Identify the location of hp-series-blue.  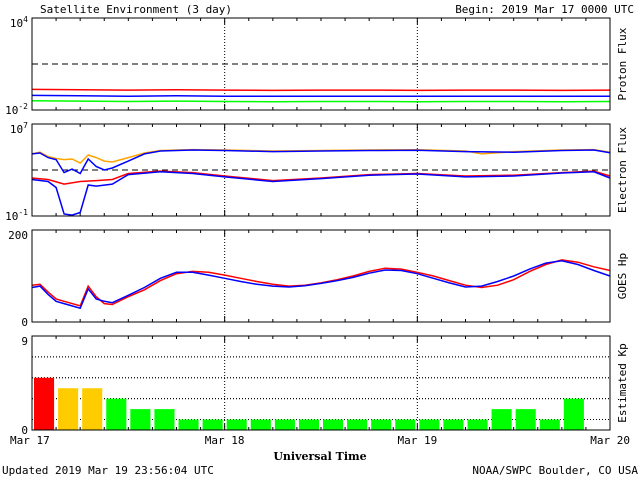
(321, 285).